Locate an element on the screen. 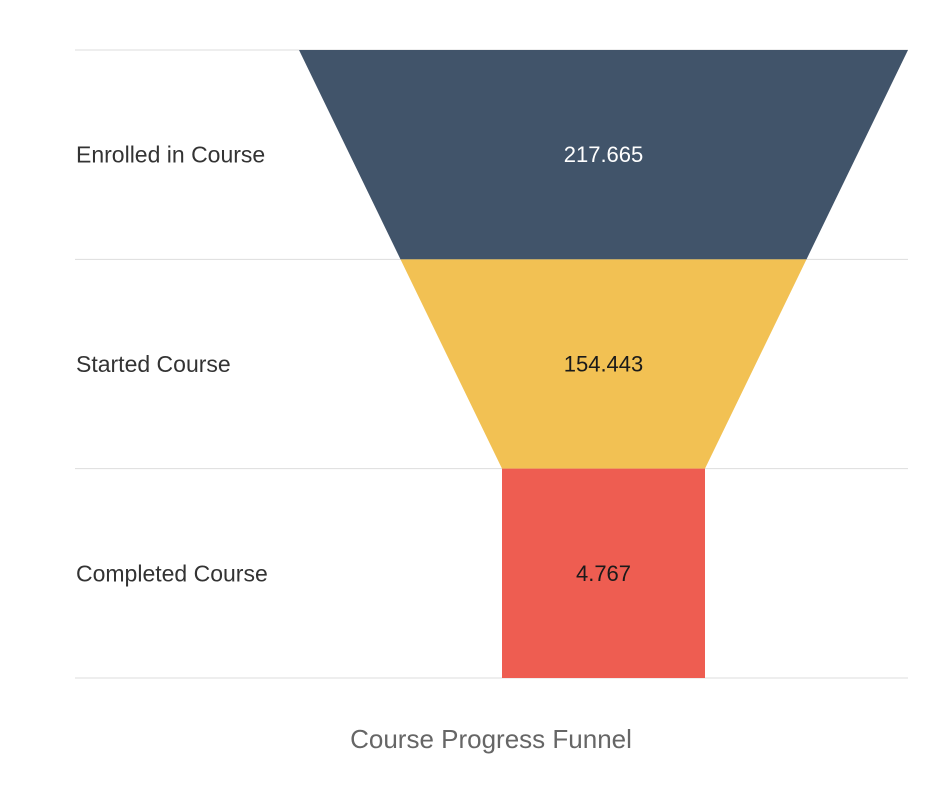  stage-label: Enrolled in Course is located at coordinates (170, 155).